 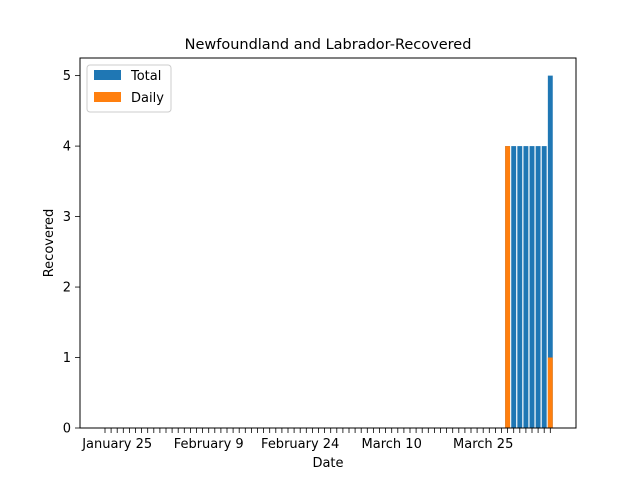 I want to click on y-tick-label: 0, so click(x=67, y=429).